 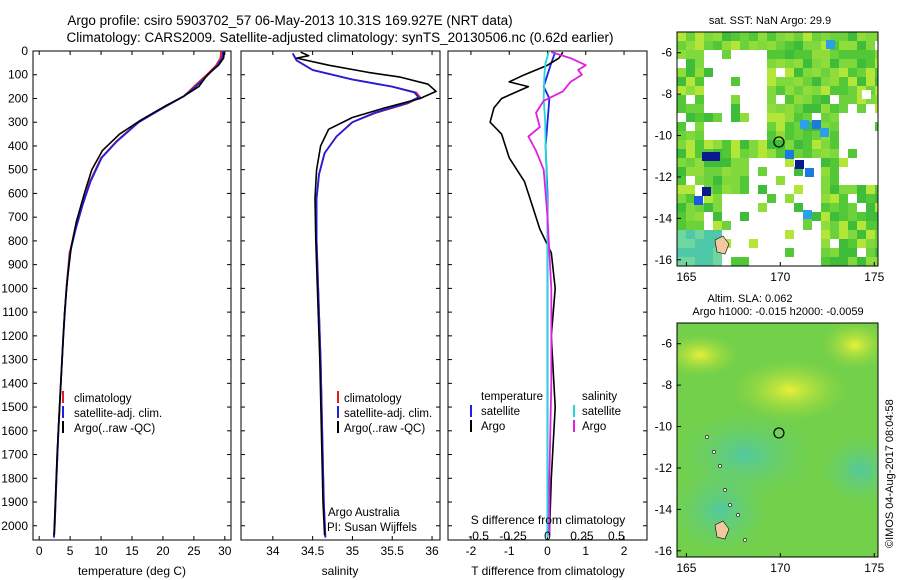 I want to click on y-tick-label: 1600, so click(x=14, y=431).